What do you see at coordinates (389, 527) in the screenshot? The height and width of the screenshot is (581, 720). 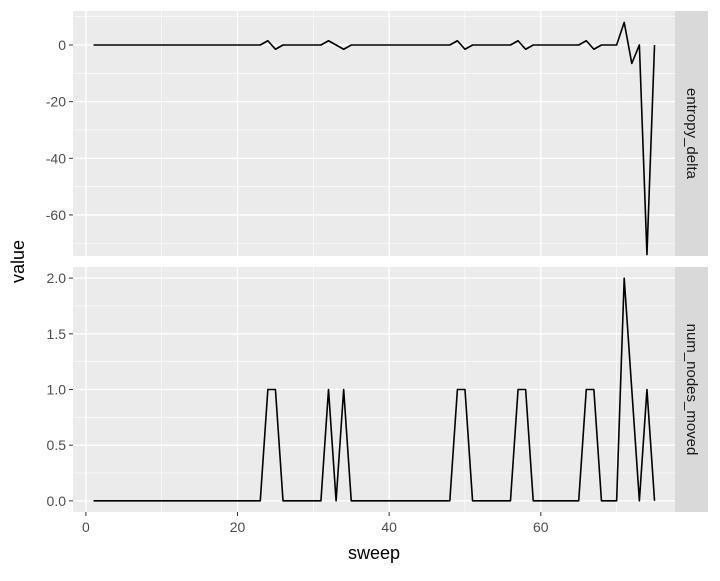 I see `x-tick-label: 40` at bounding box center [389, 527].